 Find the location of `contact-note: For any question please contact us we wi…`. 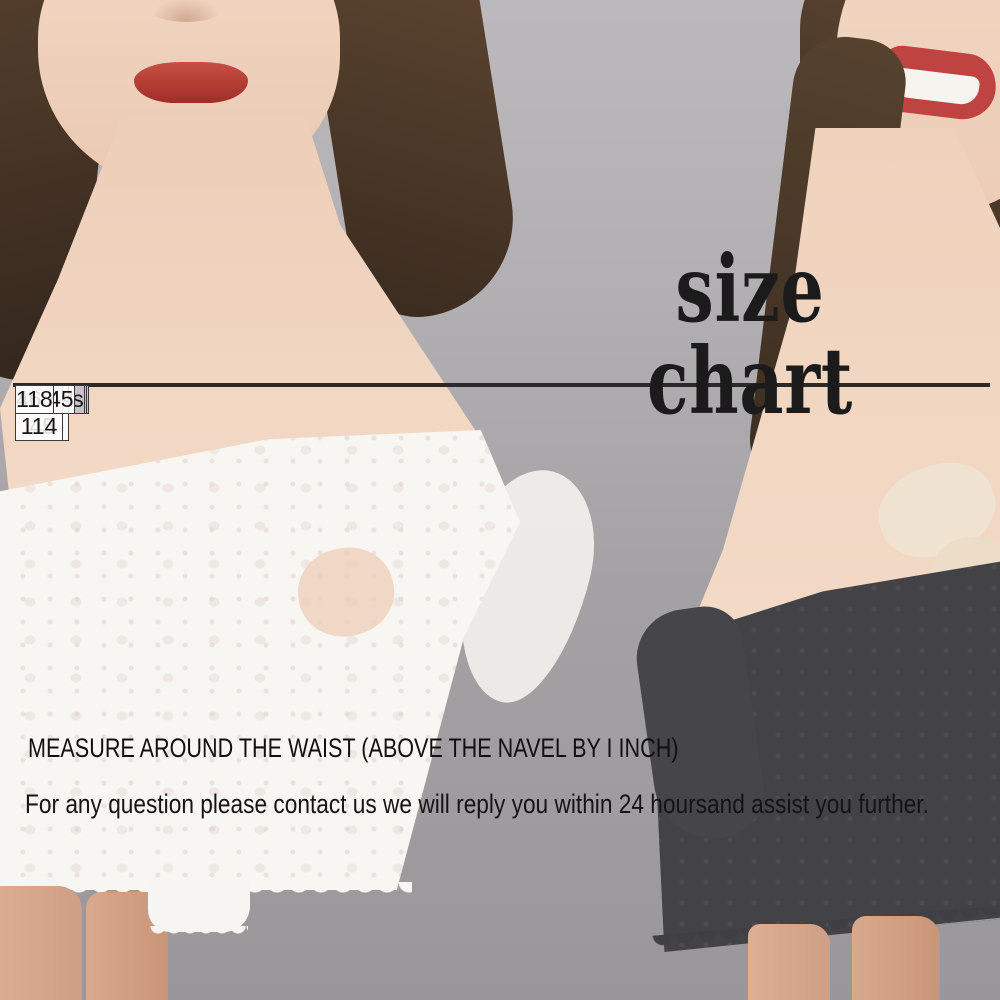

contact-note: For any question please contact us we wi… is located at coordinates (477, 804).